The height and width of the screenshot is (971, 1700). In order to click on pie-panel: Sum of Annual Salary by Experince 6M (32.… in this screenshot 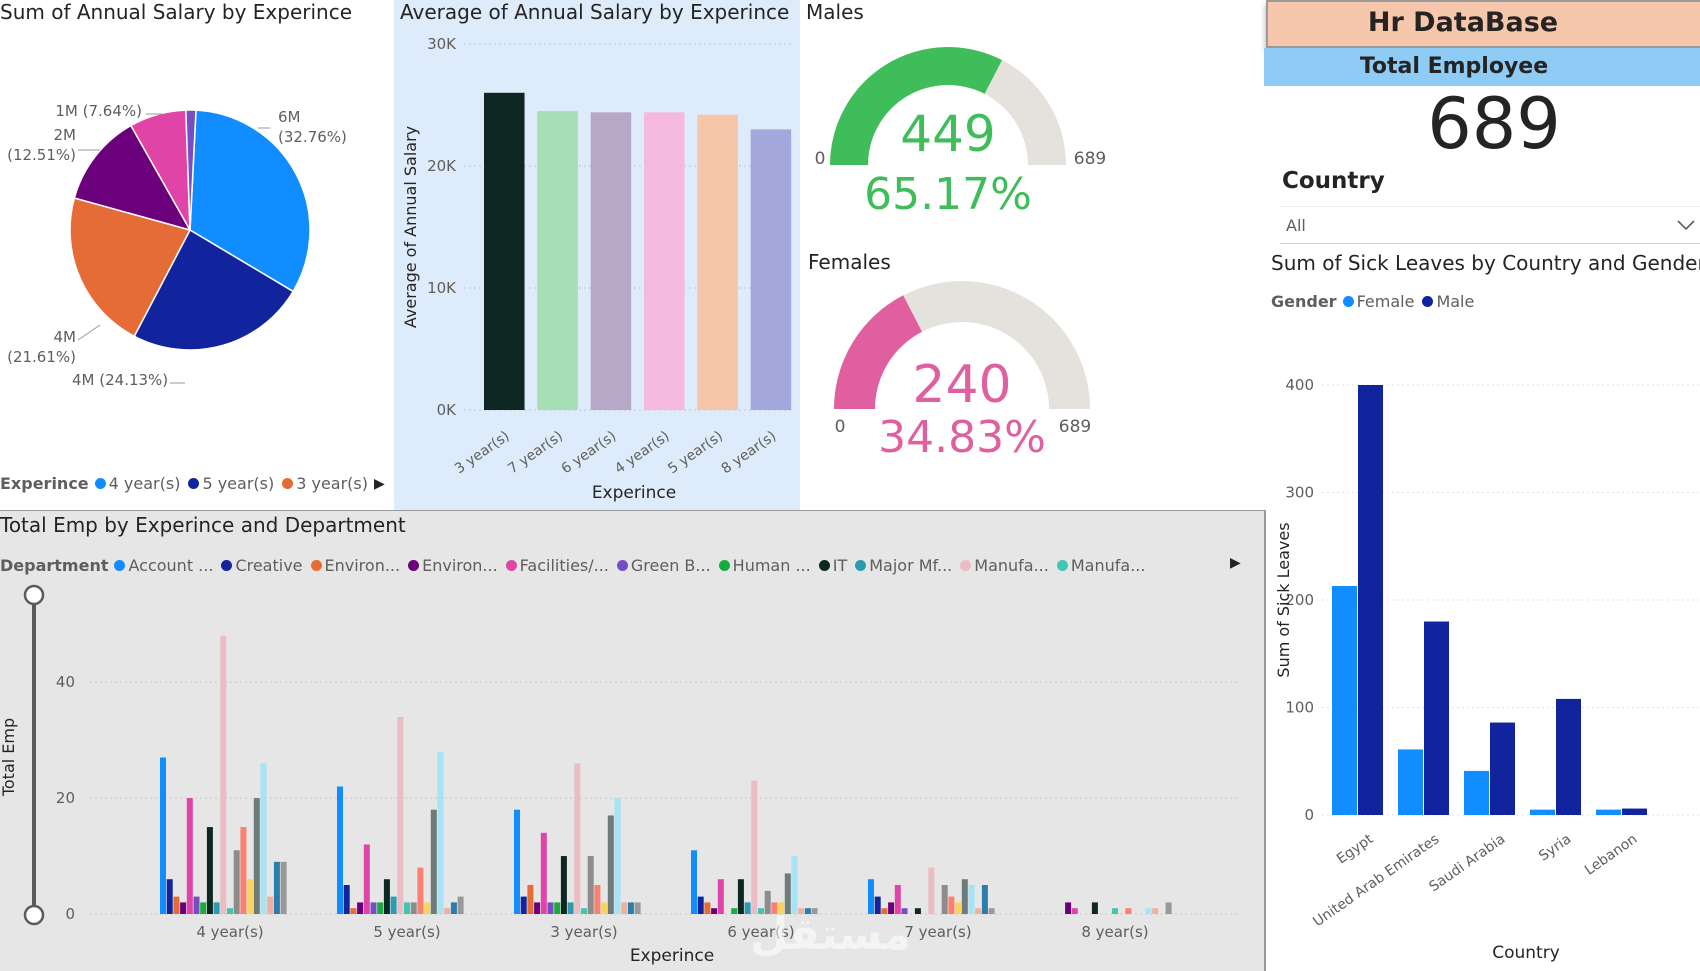, I will do `click(195, 255)`.